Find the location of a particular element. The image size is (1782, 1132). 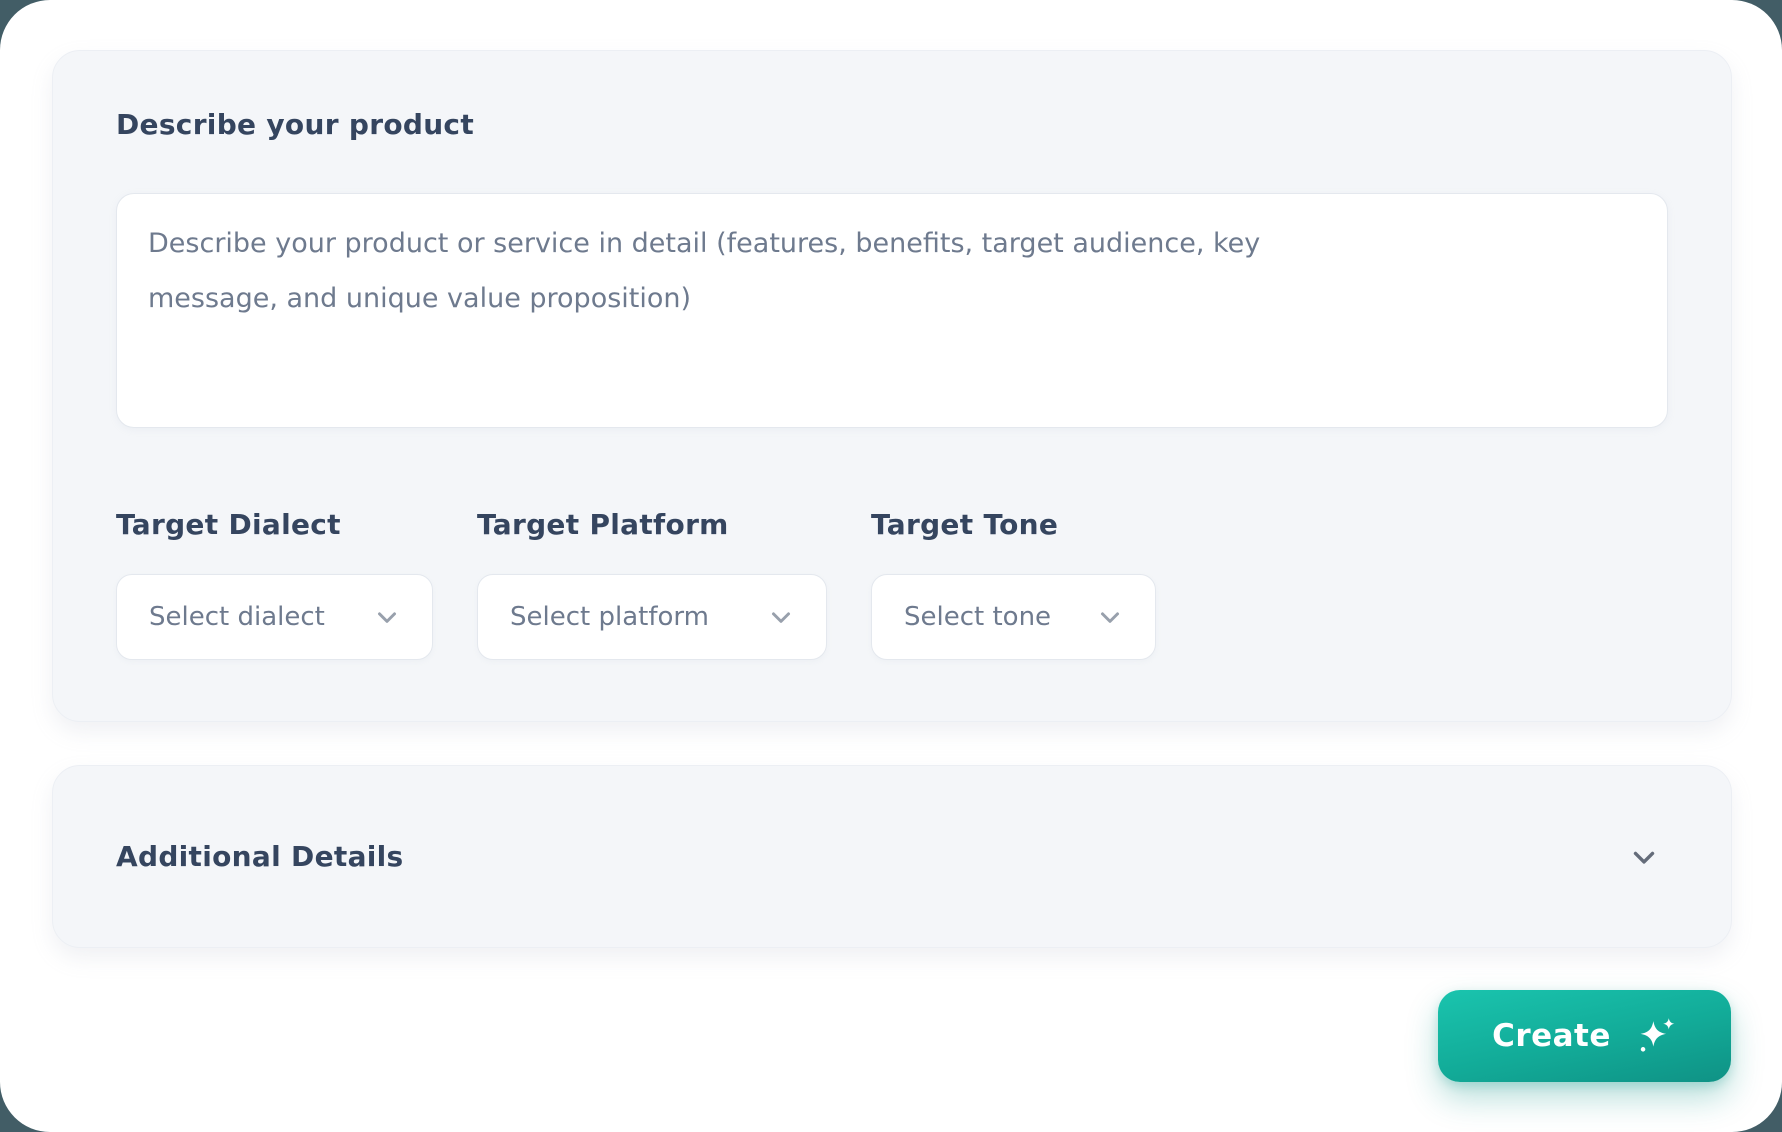

platform-select: Select platform is located at coordinates (652, 617).